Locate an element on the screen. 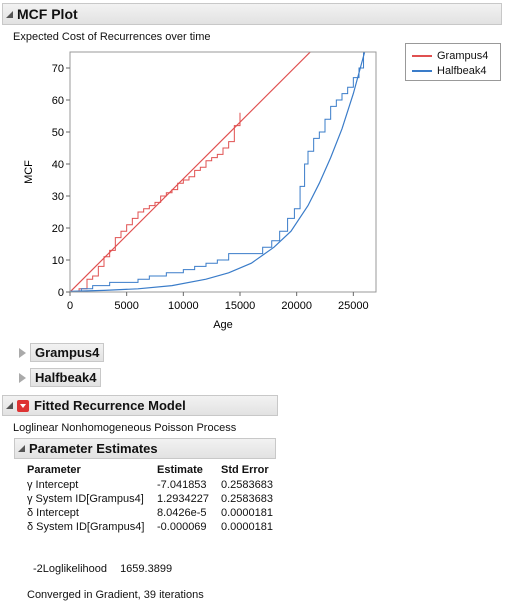  y-tick-label: 20 is located at coordinates (58, 229).